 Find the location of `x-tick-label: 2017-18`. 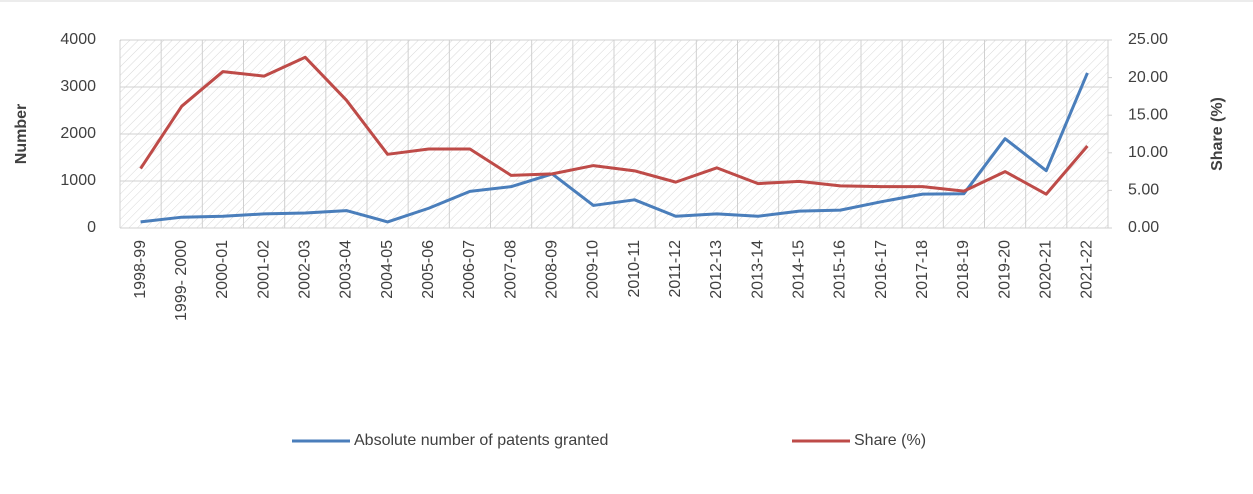

x-tick-label: 2017-18 is located at coordinates (922, 269).